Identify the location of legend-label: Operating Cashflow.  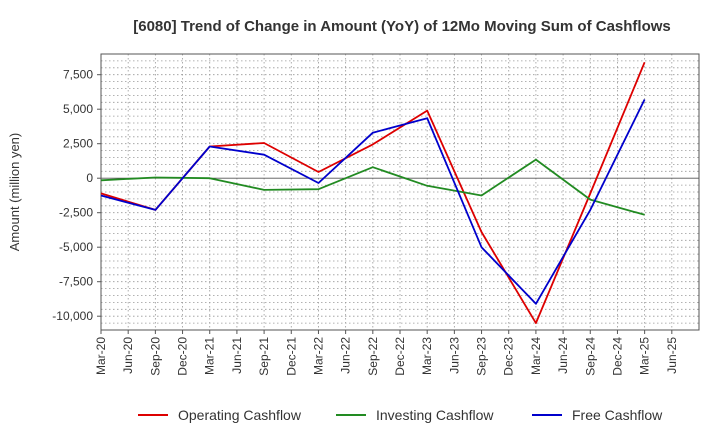
(240, 415).